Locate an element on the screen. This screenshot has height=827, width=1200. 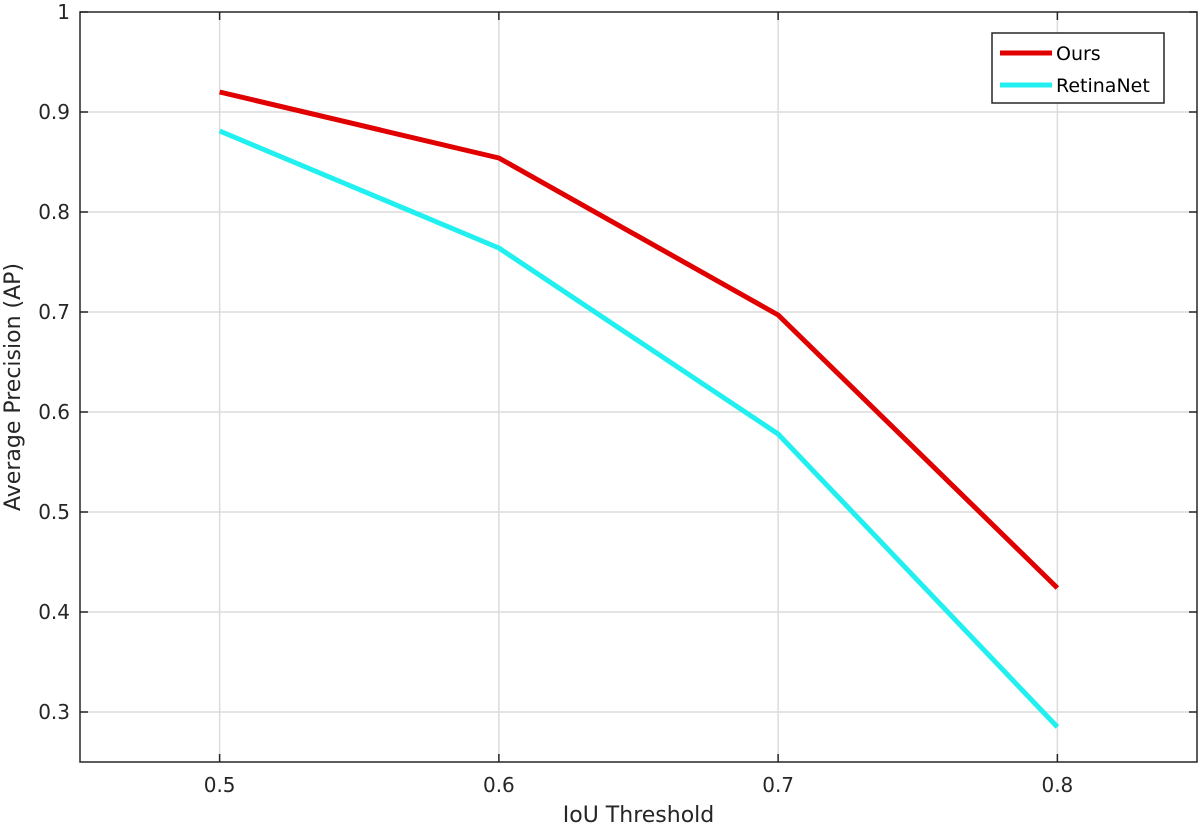
y-tick-label: 0.6 is located at coordinates (54, 412).